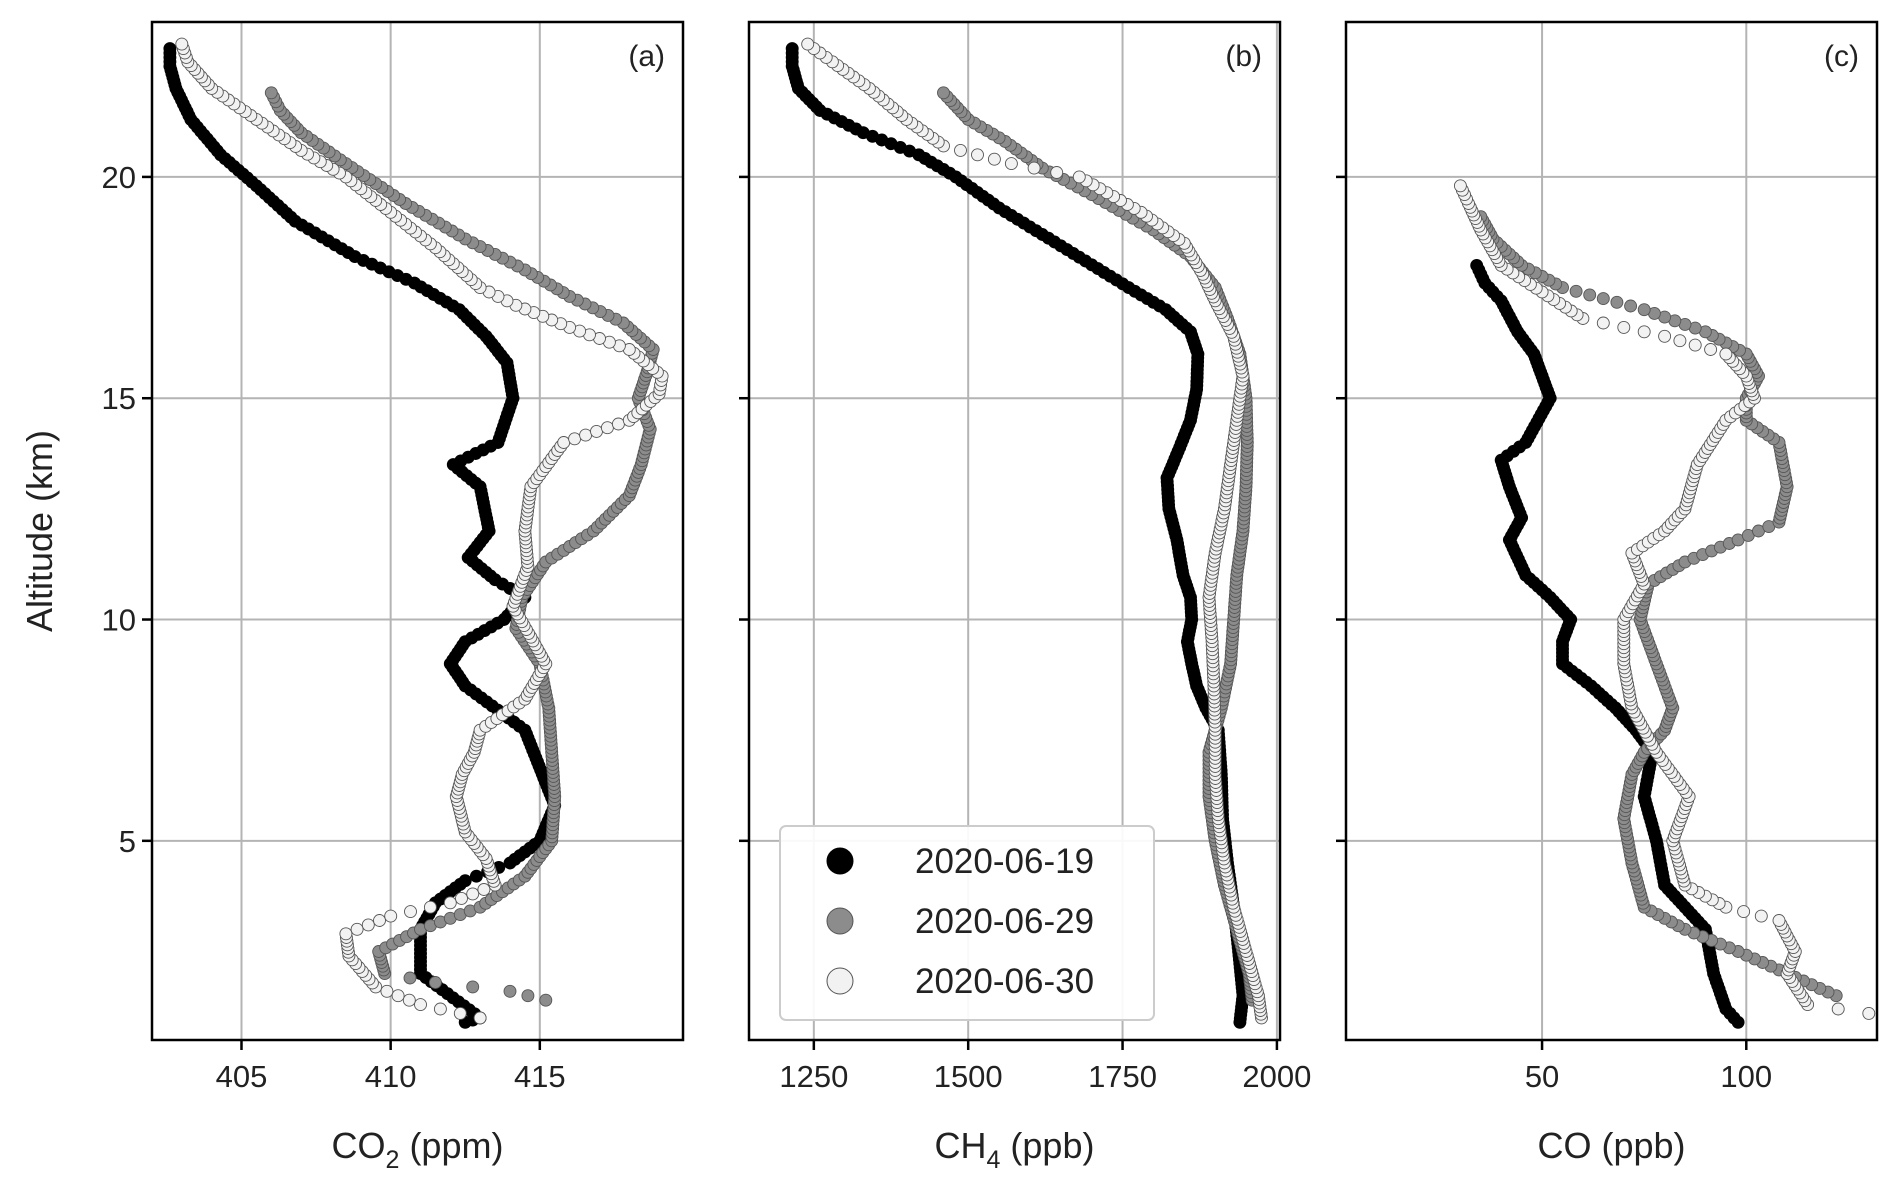 This screenshot has height=1184, width=1892. I want to click on legend-box, so click(967, 923).